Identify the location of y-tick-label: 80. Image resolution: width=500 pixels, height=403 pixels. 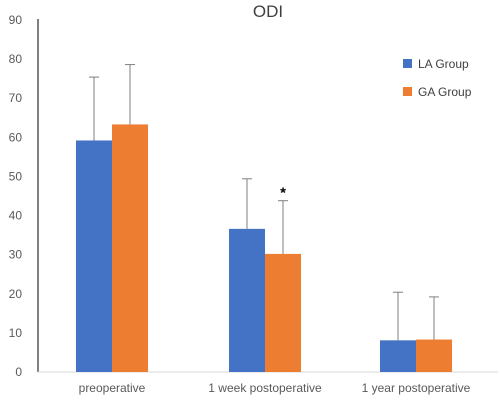
(16, 59).